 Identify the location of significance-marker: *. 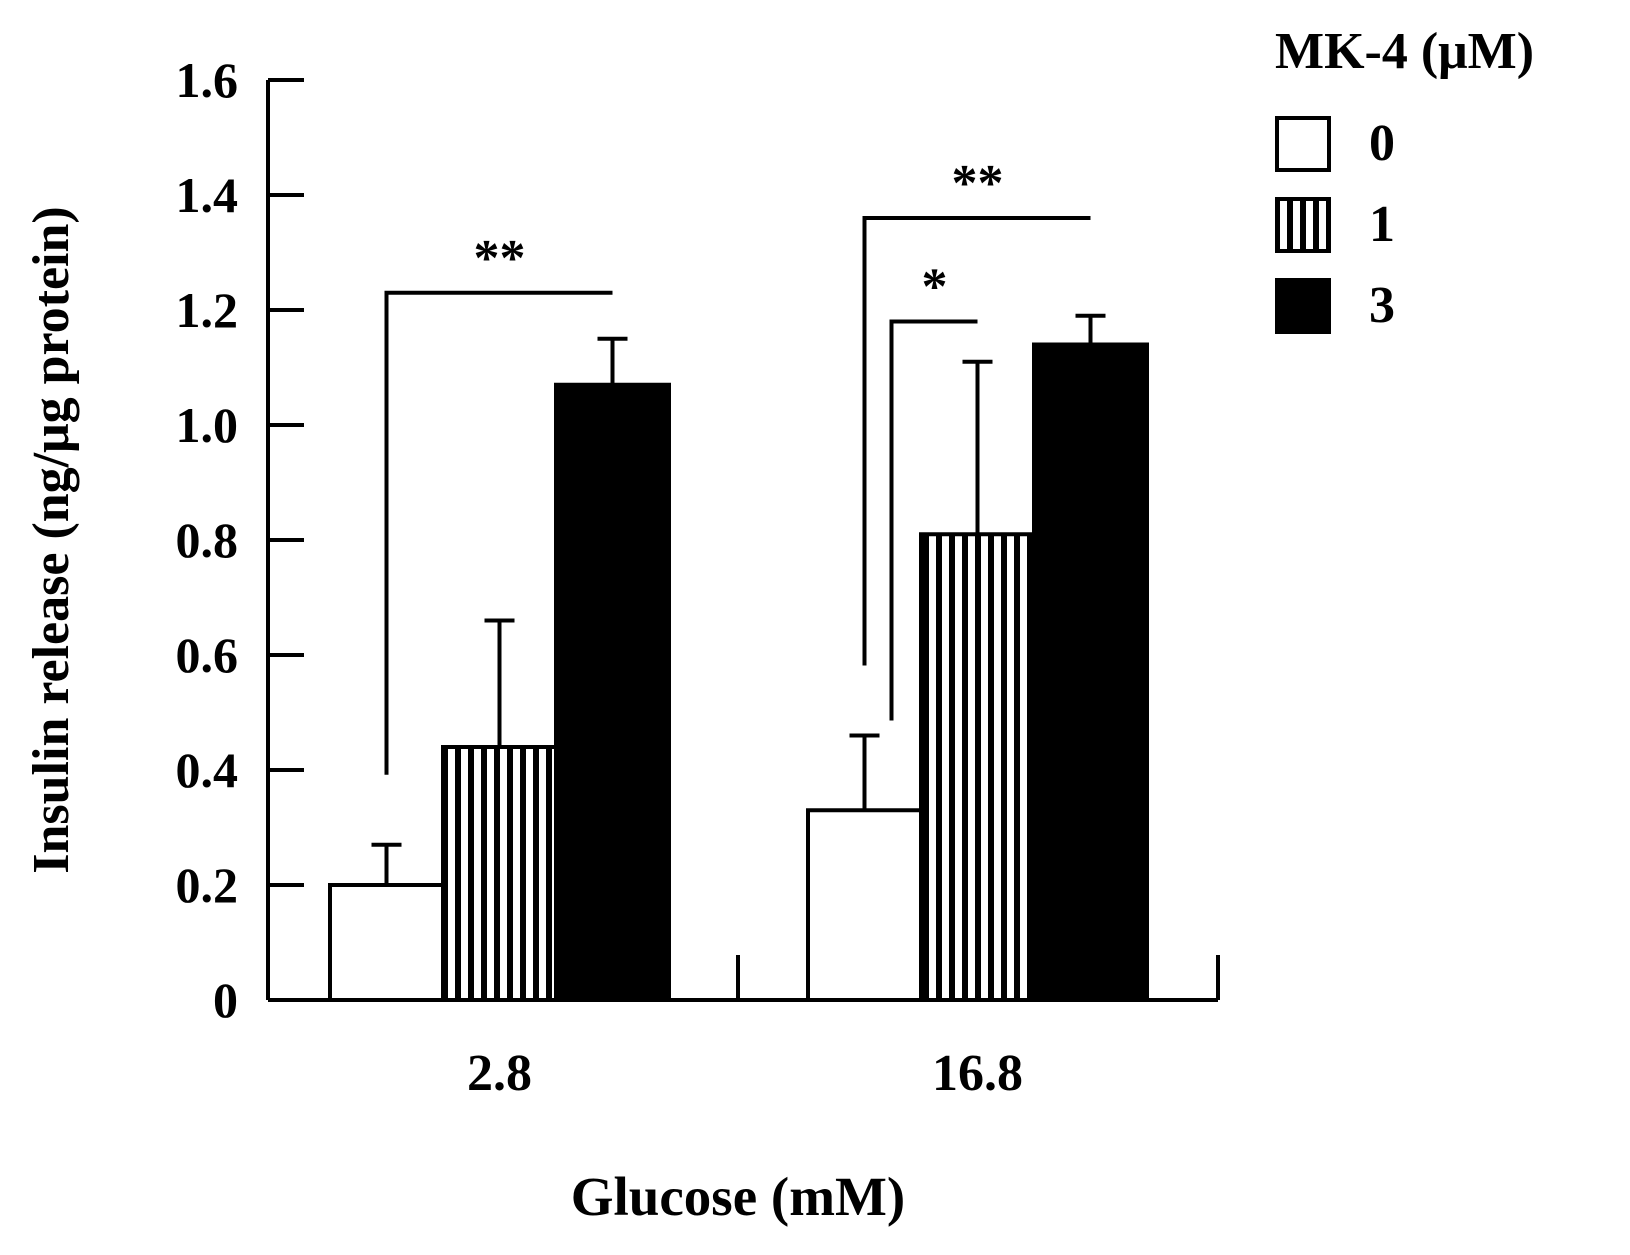
(935, 287).